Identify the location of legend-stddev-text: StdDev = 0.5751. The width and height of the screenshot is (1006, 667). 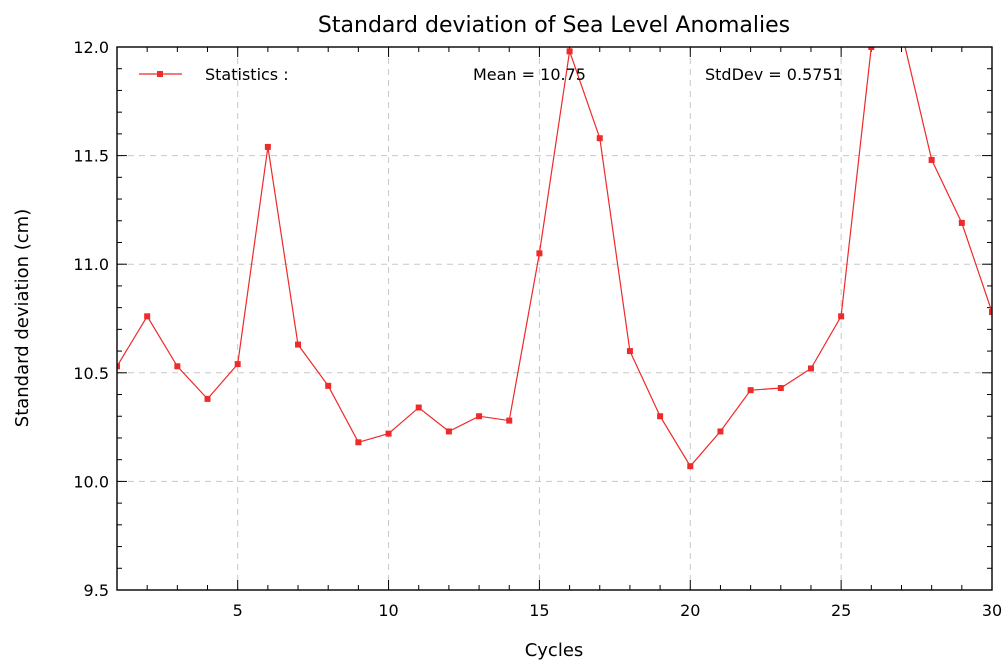
(774, 74).